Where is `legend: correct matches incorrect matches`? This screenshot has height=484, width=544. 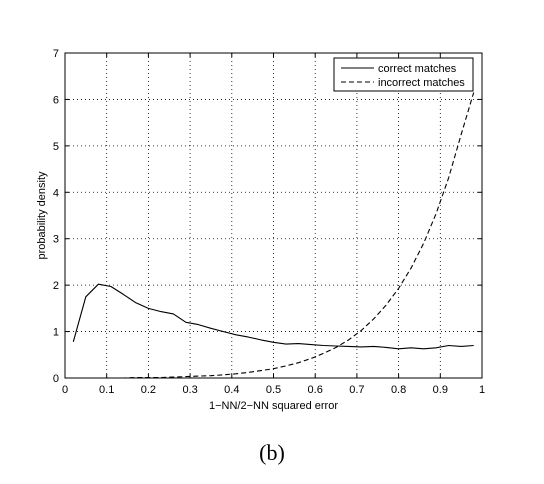
legend: correct matches incorrect matches is located at coordinates (403, 74).